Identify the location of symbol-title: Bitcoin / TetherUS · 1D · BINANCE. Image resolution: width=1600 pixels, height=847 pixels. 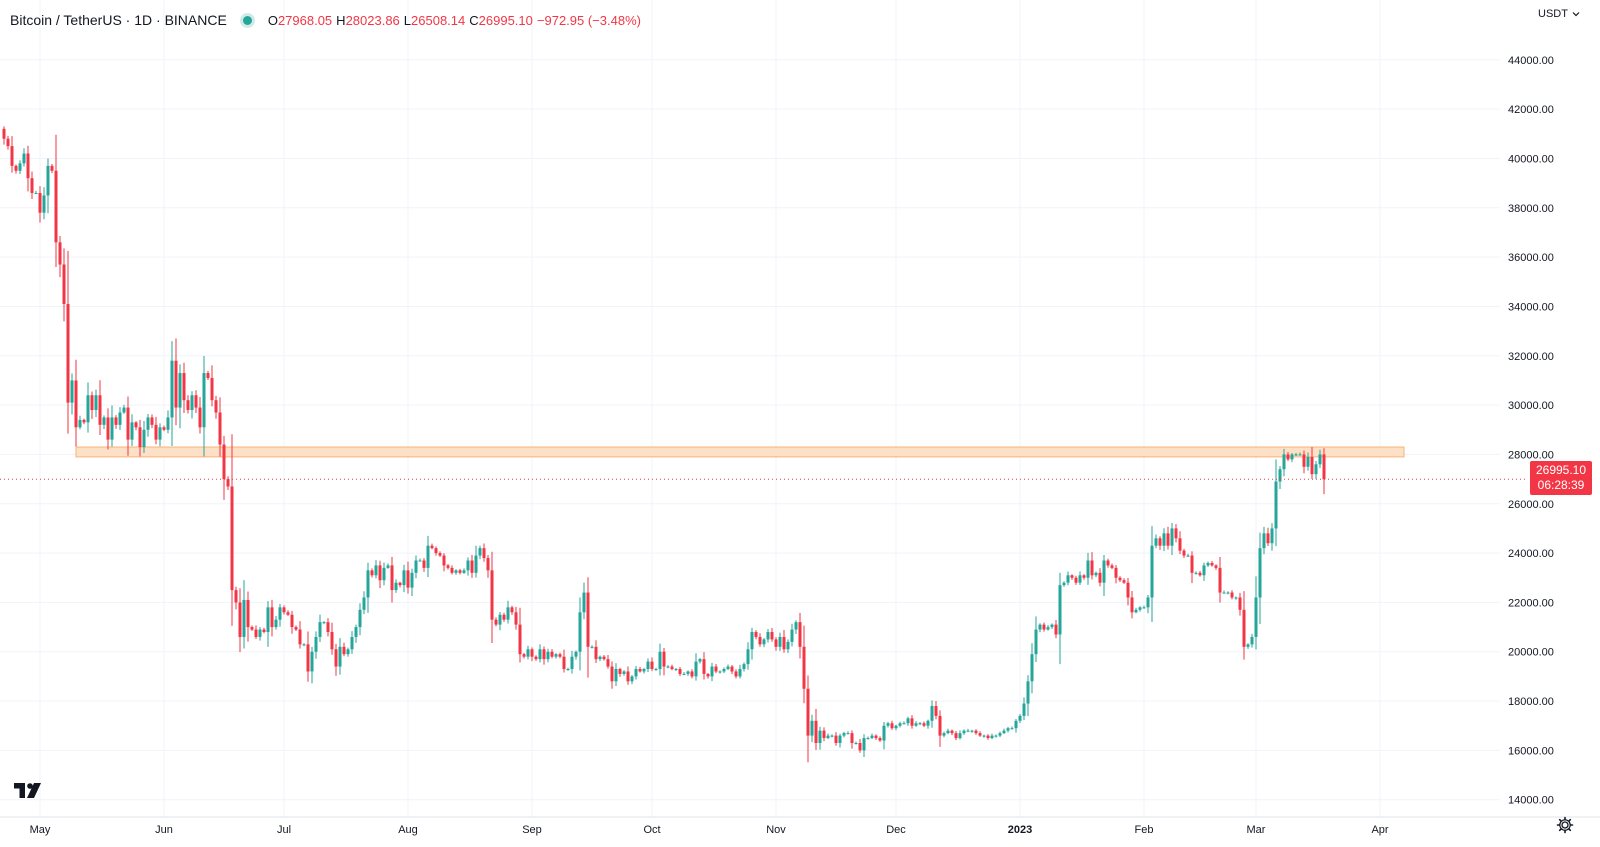
(118, 20).